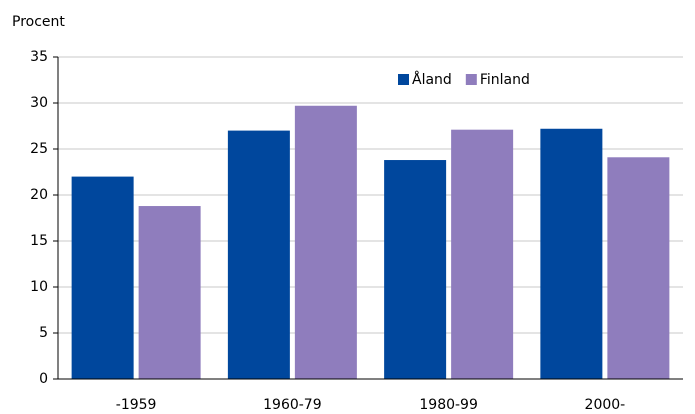 Image resolution: width=695 pixels, height=414 pixels. I want to click on y-tick-label: 20, so click(39, 195).